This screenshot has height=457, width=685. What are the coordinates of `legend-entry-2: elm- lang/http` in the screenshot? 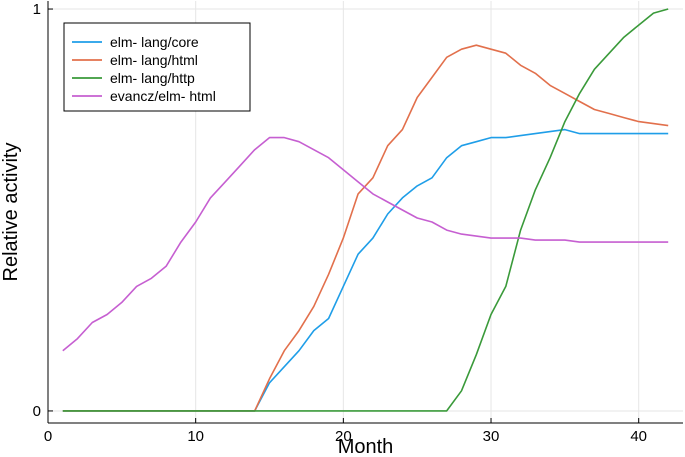 It's located at (152, 78).